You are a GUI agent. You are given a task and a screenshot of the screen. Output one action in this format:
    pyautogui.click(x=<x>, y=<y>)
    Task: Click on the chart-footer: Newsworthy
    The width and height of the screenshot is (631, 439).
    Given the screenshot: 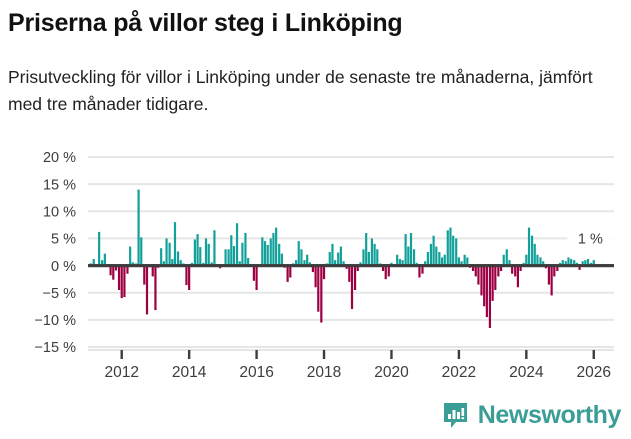 What is the action you would take?
    pyautogui.click(x=315, y=418)
    